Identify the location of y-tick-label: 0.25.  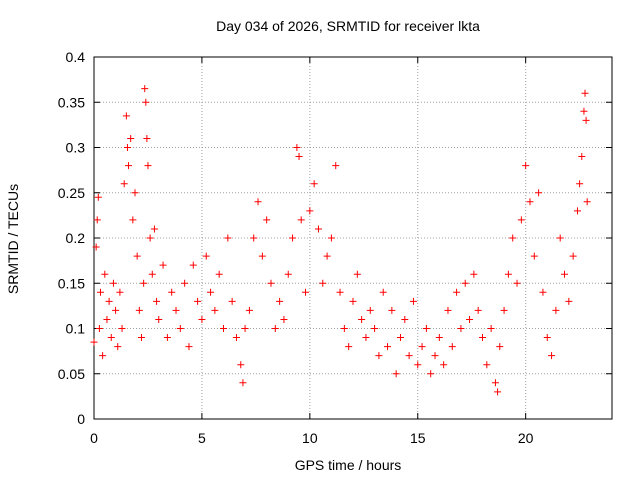
(71, 193).